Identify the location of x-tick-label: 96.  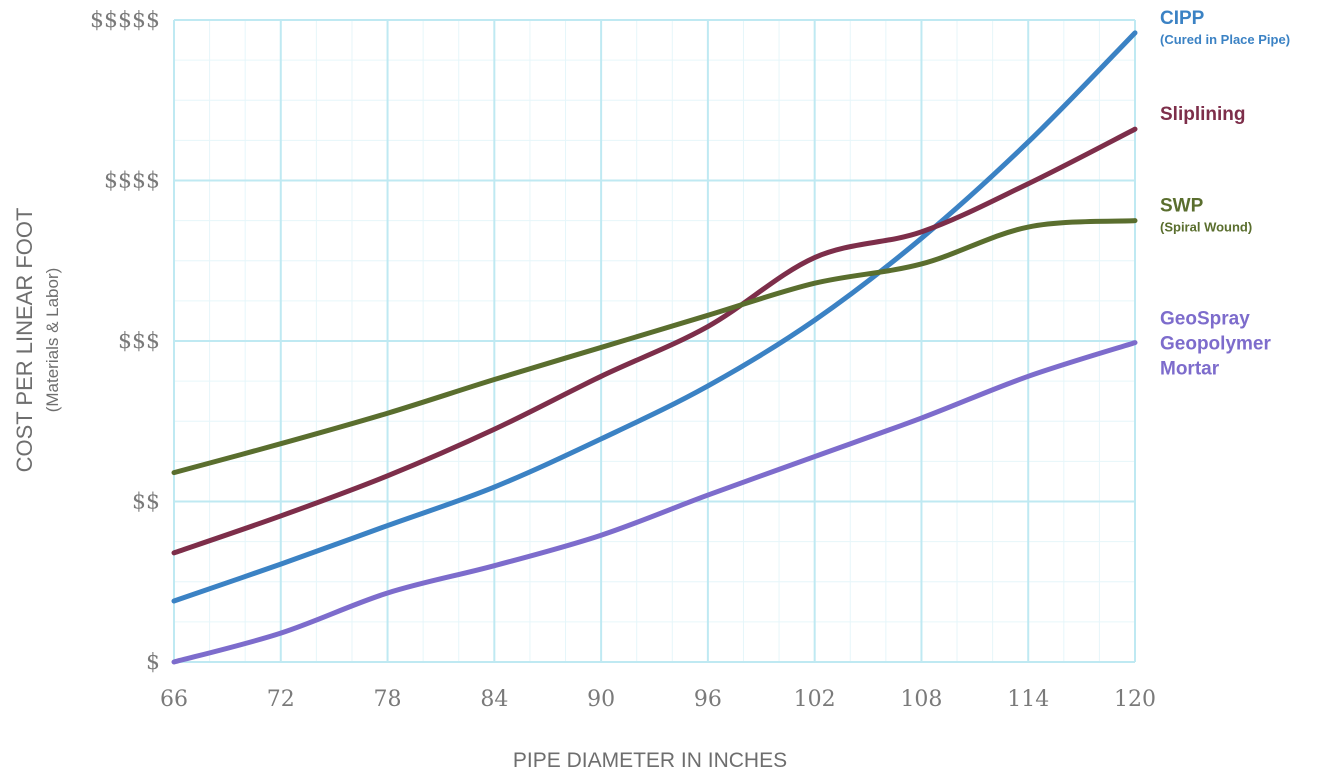
(708, 699).